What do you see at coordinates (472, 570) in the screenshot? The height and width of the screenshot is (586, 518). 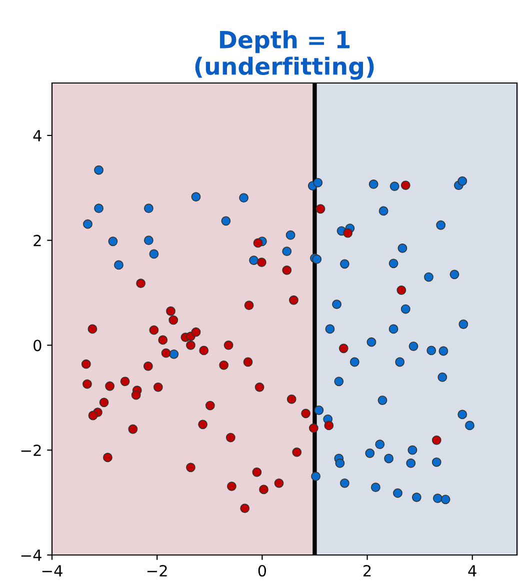 I see `x-tick-label: 4` at bounding box center [472, 570].